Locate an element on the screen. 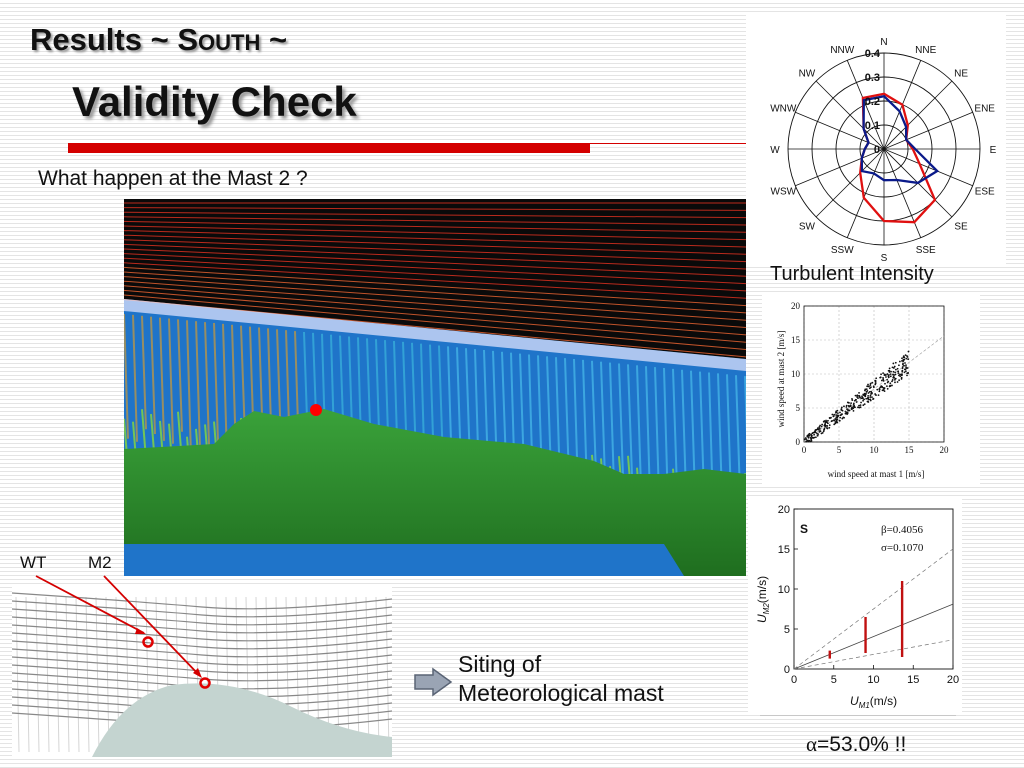 The image size is (1024, 768). title-underline-thin is located at coordinates (670, 143).